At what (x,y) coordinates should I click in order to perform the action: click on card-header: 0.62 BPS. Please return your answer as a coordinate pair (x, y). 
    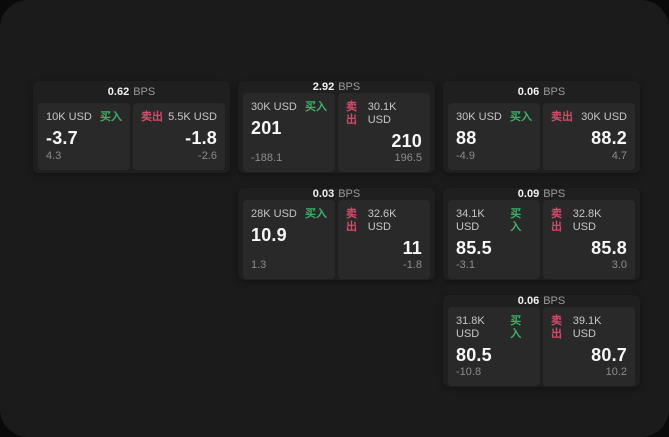
    Looking at the image, I should click on (131, 92).